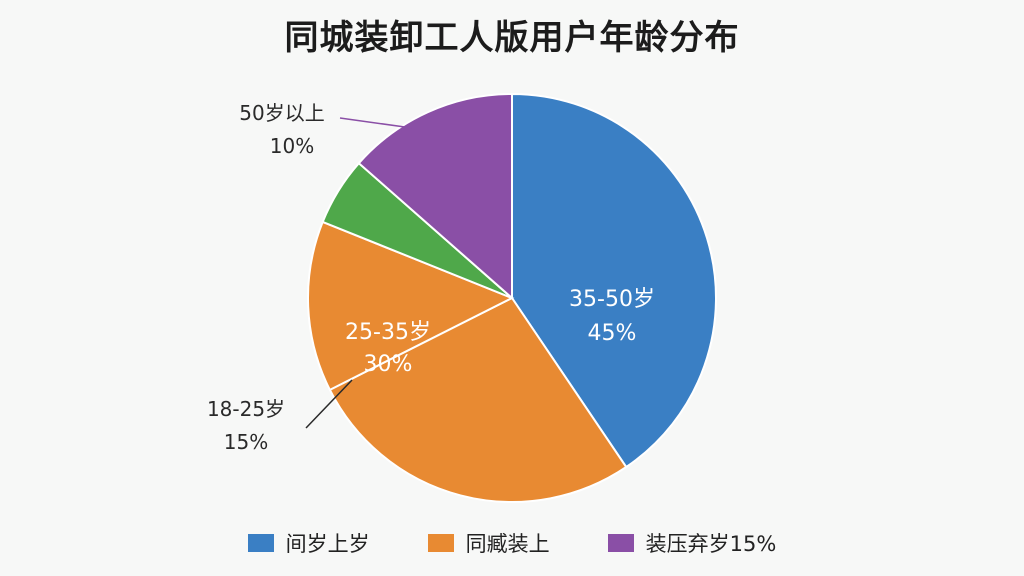  I want to click on slice-label-25-35: 25-35岁, so click(388, 332).